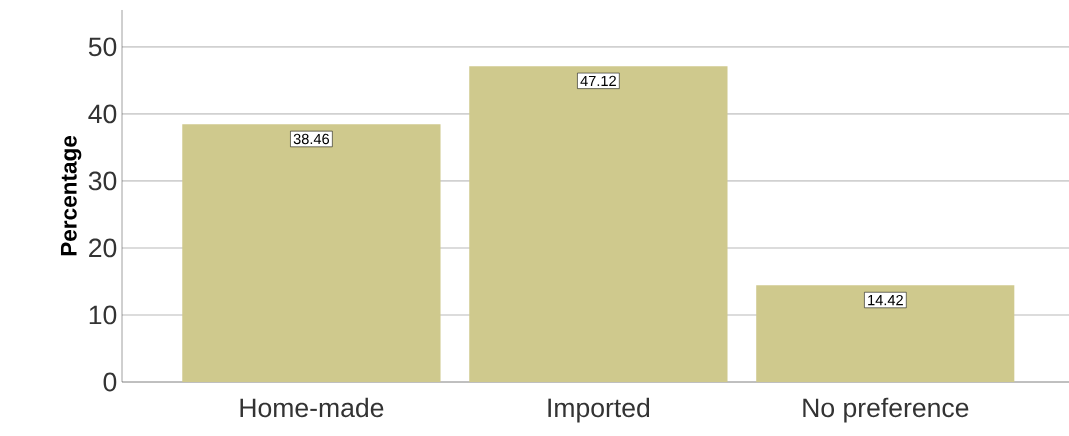 The width and height of the screenshot is (1069, 436). I want to click on data-label: 38.46, so click(311, 139).